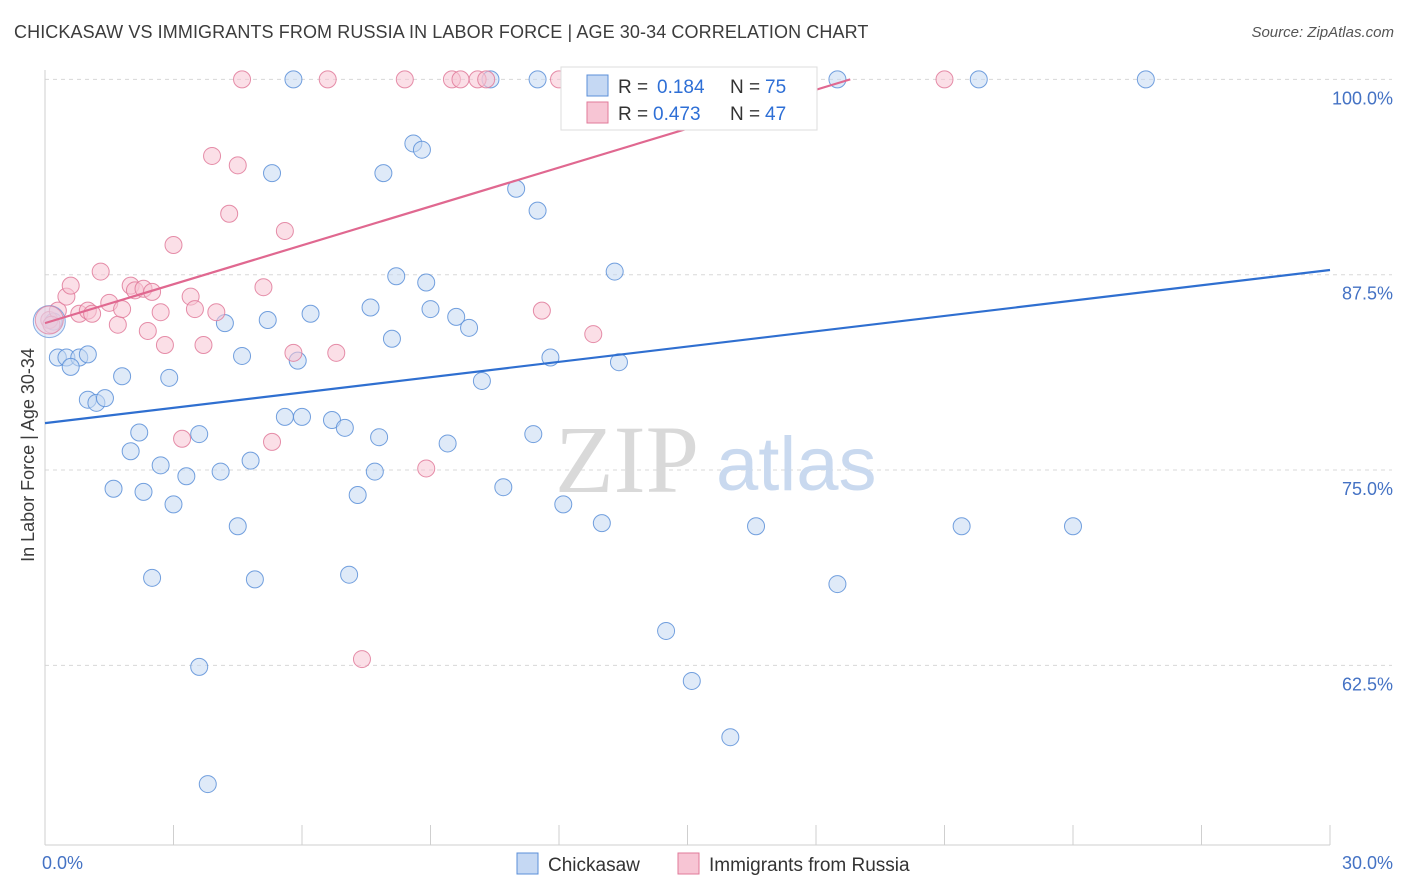 This screenshot has height=892, width=1406. Describe the element at coordinates (1367, 489) in the screenshot. I see `y-tick-label: 75.0%` at that location.